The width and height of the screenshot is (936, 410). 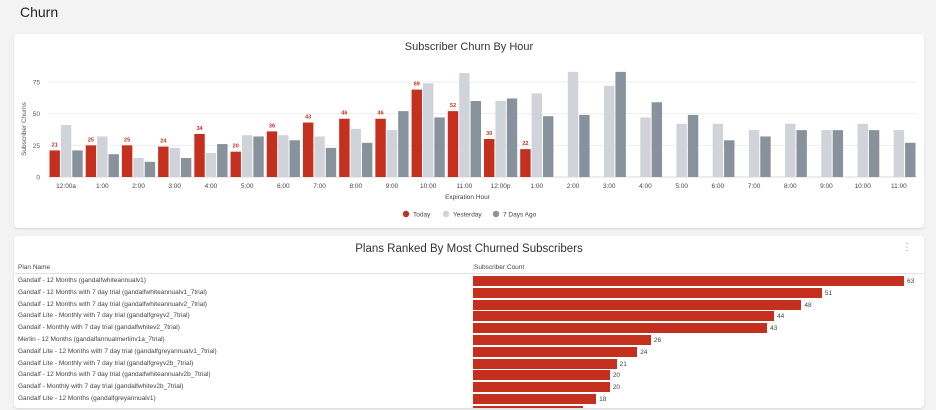 I want to click on data-label: 69, so click(x=417, y=85).